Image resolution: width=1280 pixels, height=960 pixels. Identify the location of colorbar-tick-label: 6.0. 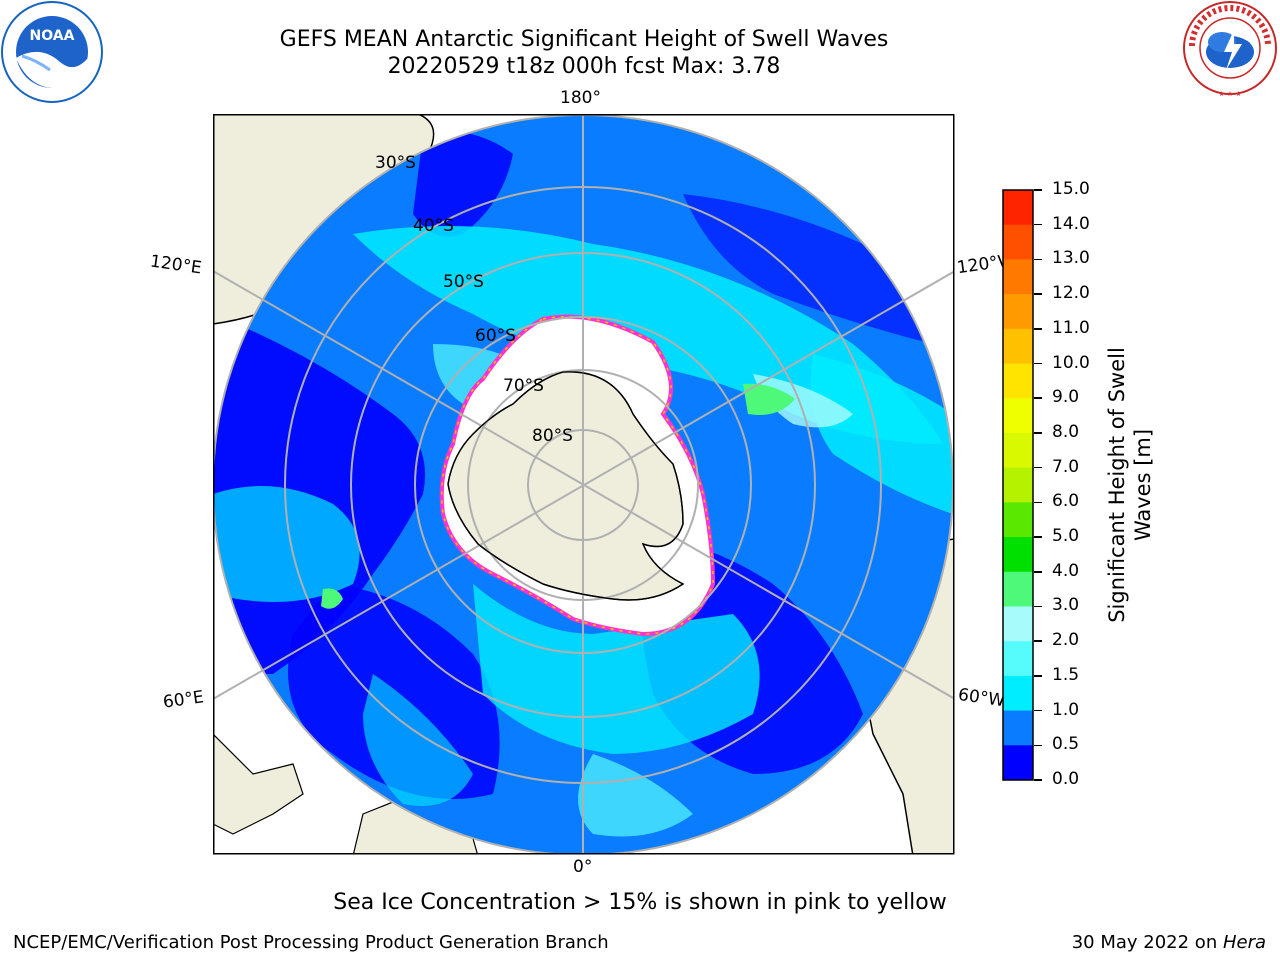
(1066, 501).